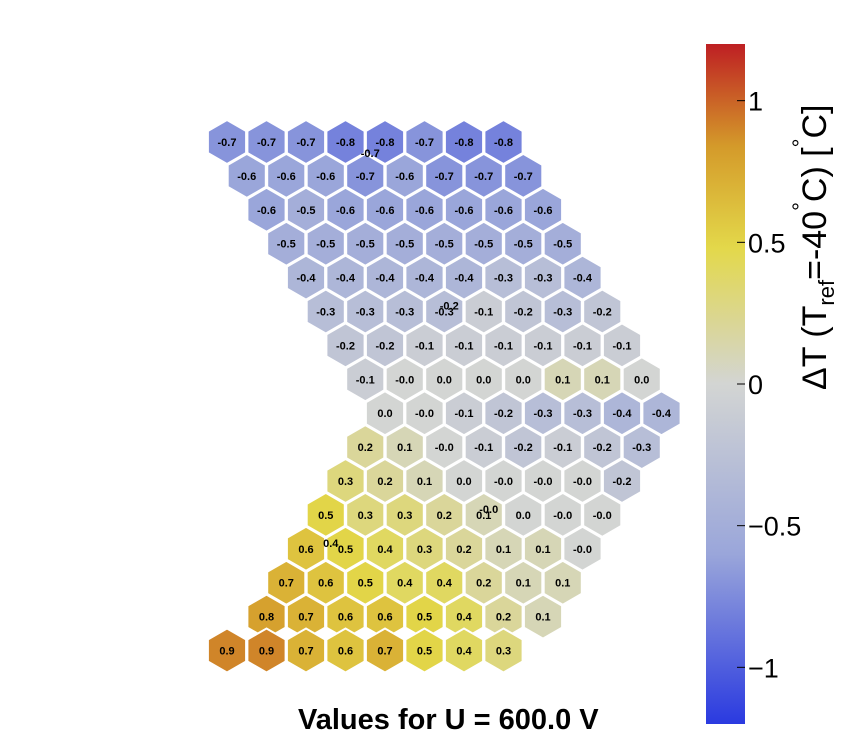  What do you see at coordinates (755, 385) in the screenshot?
I see `colorbar-tick-label: 0` at bounding box center [755, 385].